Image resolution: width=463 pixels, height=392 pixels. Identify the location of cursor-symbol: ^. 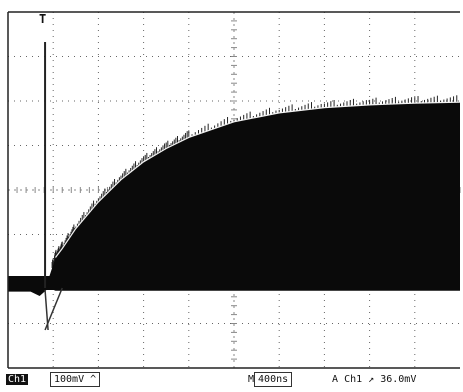
(93, 379).